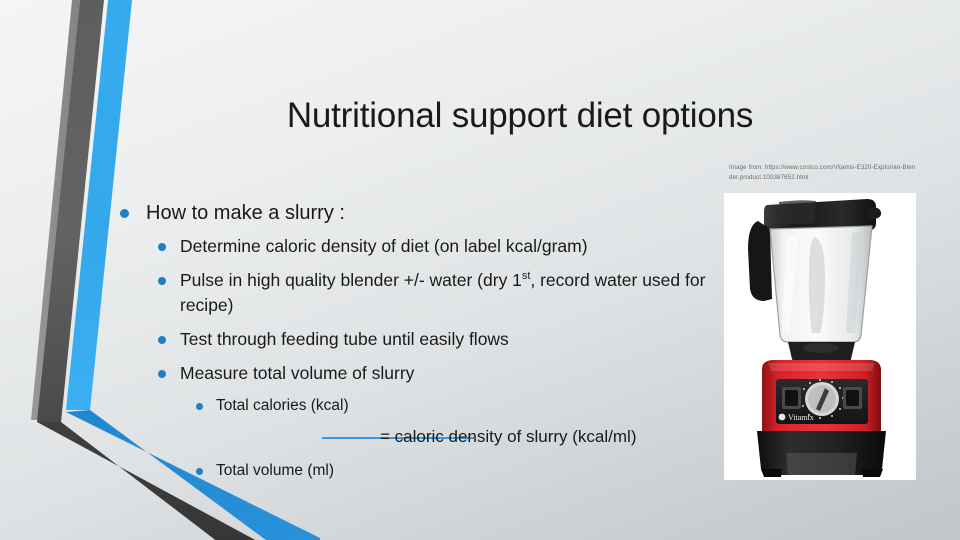 The height and width of the screenshot is (540, 960). I want to click on list-item: Total volume (ml), so click(412, 471).